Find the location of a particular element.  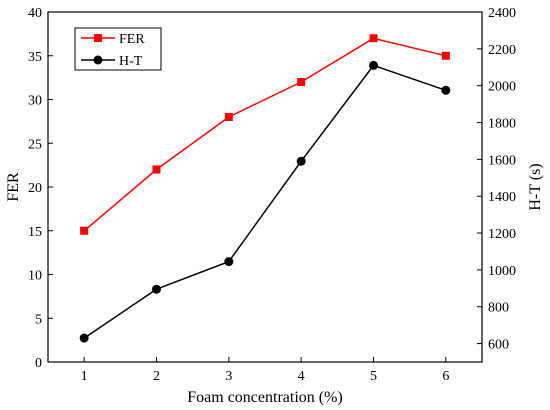

legend-fer-label: FER is located at coordinates (132, 39).